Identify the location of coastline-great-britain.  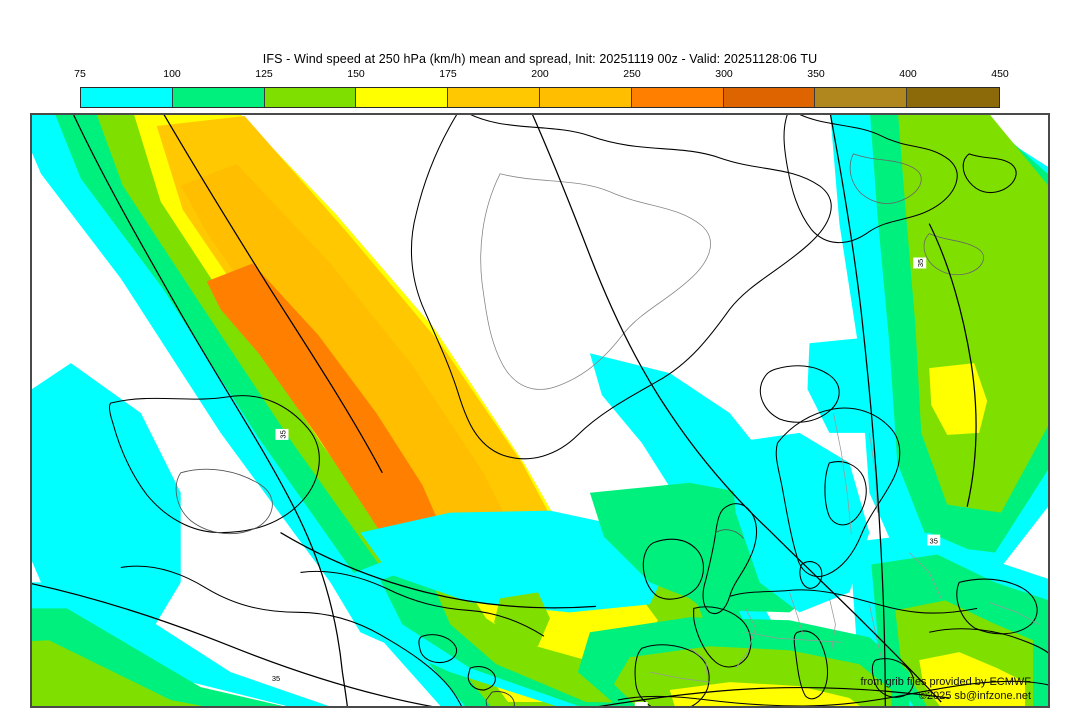
(730, 558).